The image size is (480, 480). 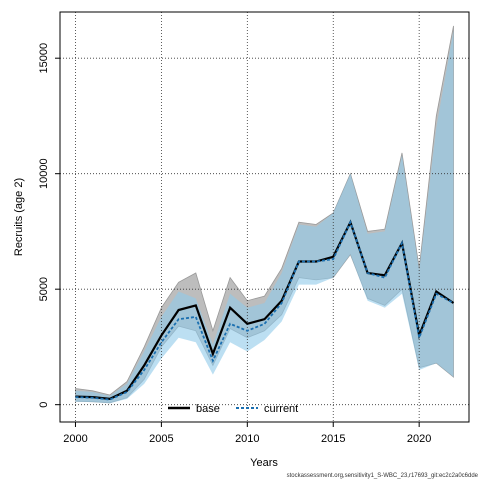 What do you see at coordinates (281, 409) in the screenshot?
I see `legend-label-current: current` at bounding box center [281, 409].